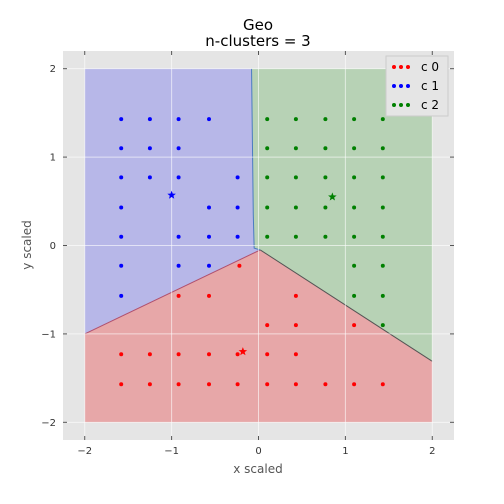  Describe the element at coordinates (53, 158) in the screenshot. I see `y-tick-label: 1` at that location.